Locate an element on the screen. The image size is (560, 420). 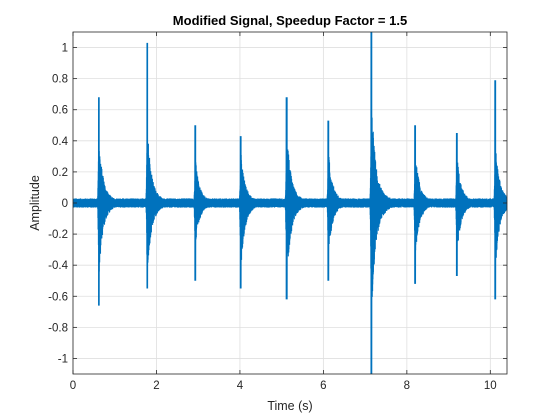
y-tick-label: -0.6 is located at coordinates (58, 297).